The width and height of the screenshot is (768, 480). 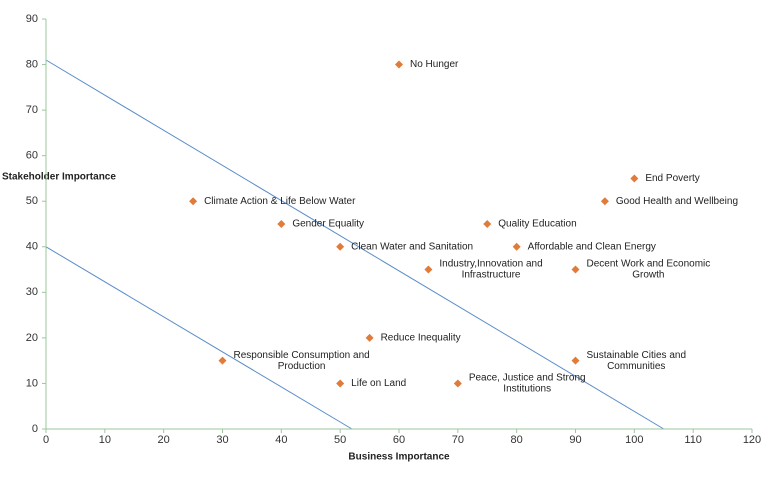 I want to click on x-tick-label: 40, so click(x=281, y=440).